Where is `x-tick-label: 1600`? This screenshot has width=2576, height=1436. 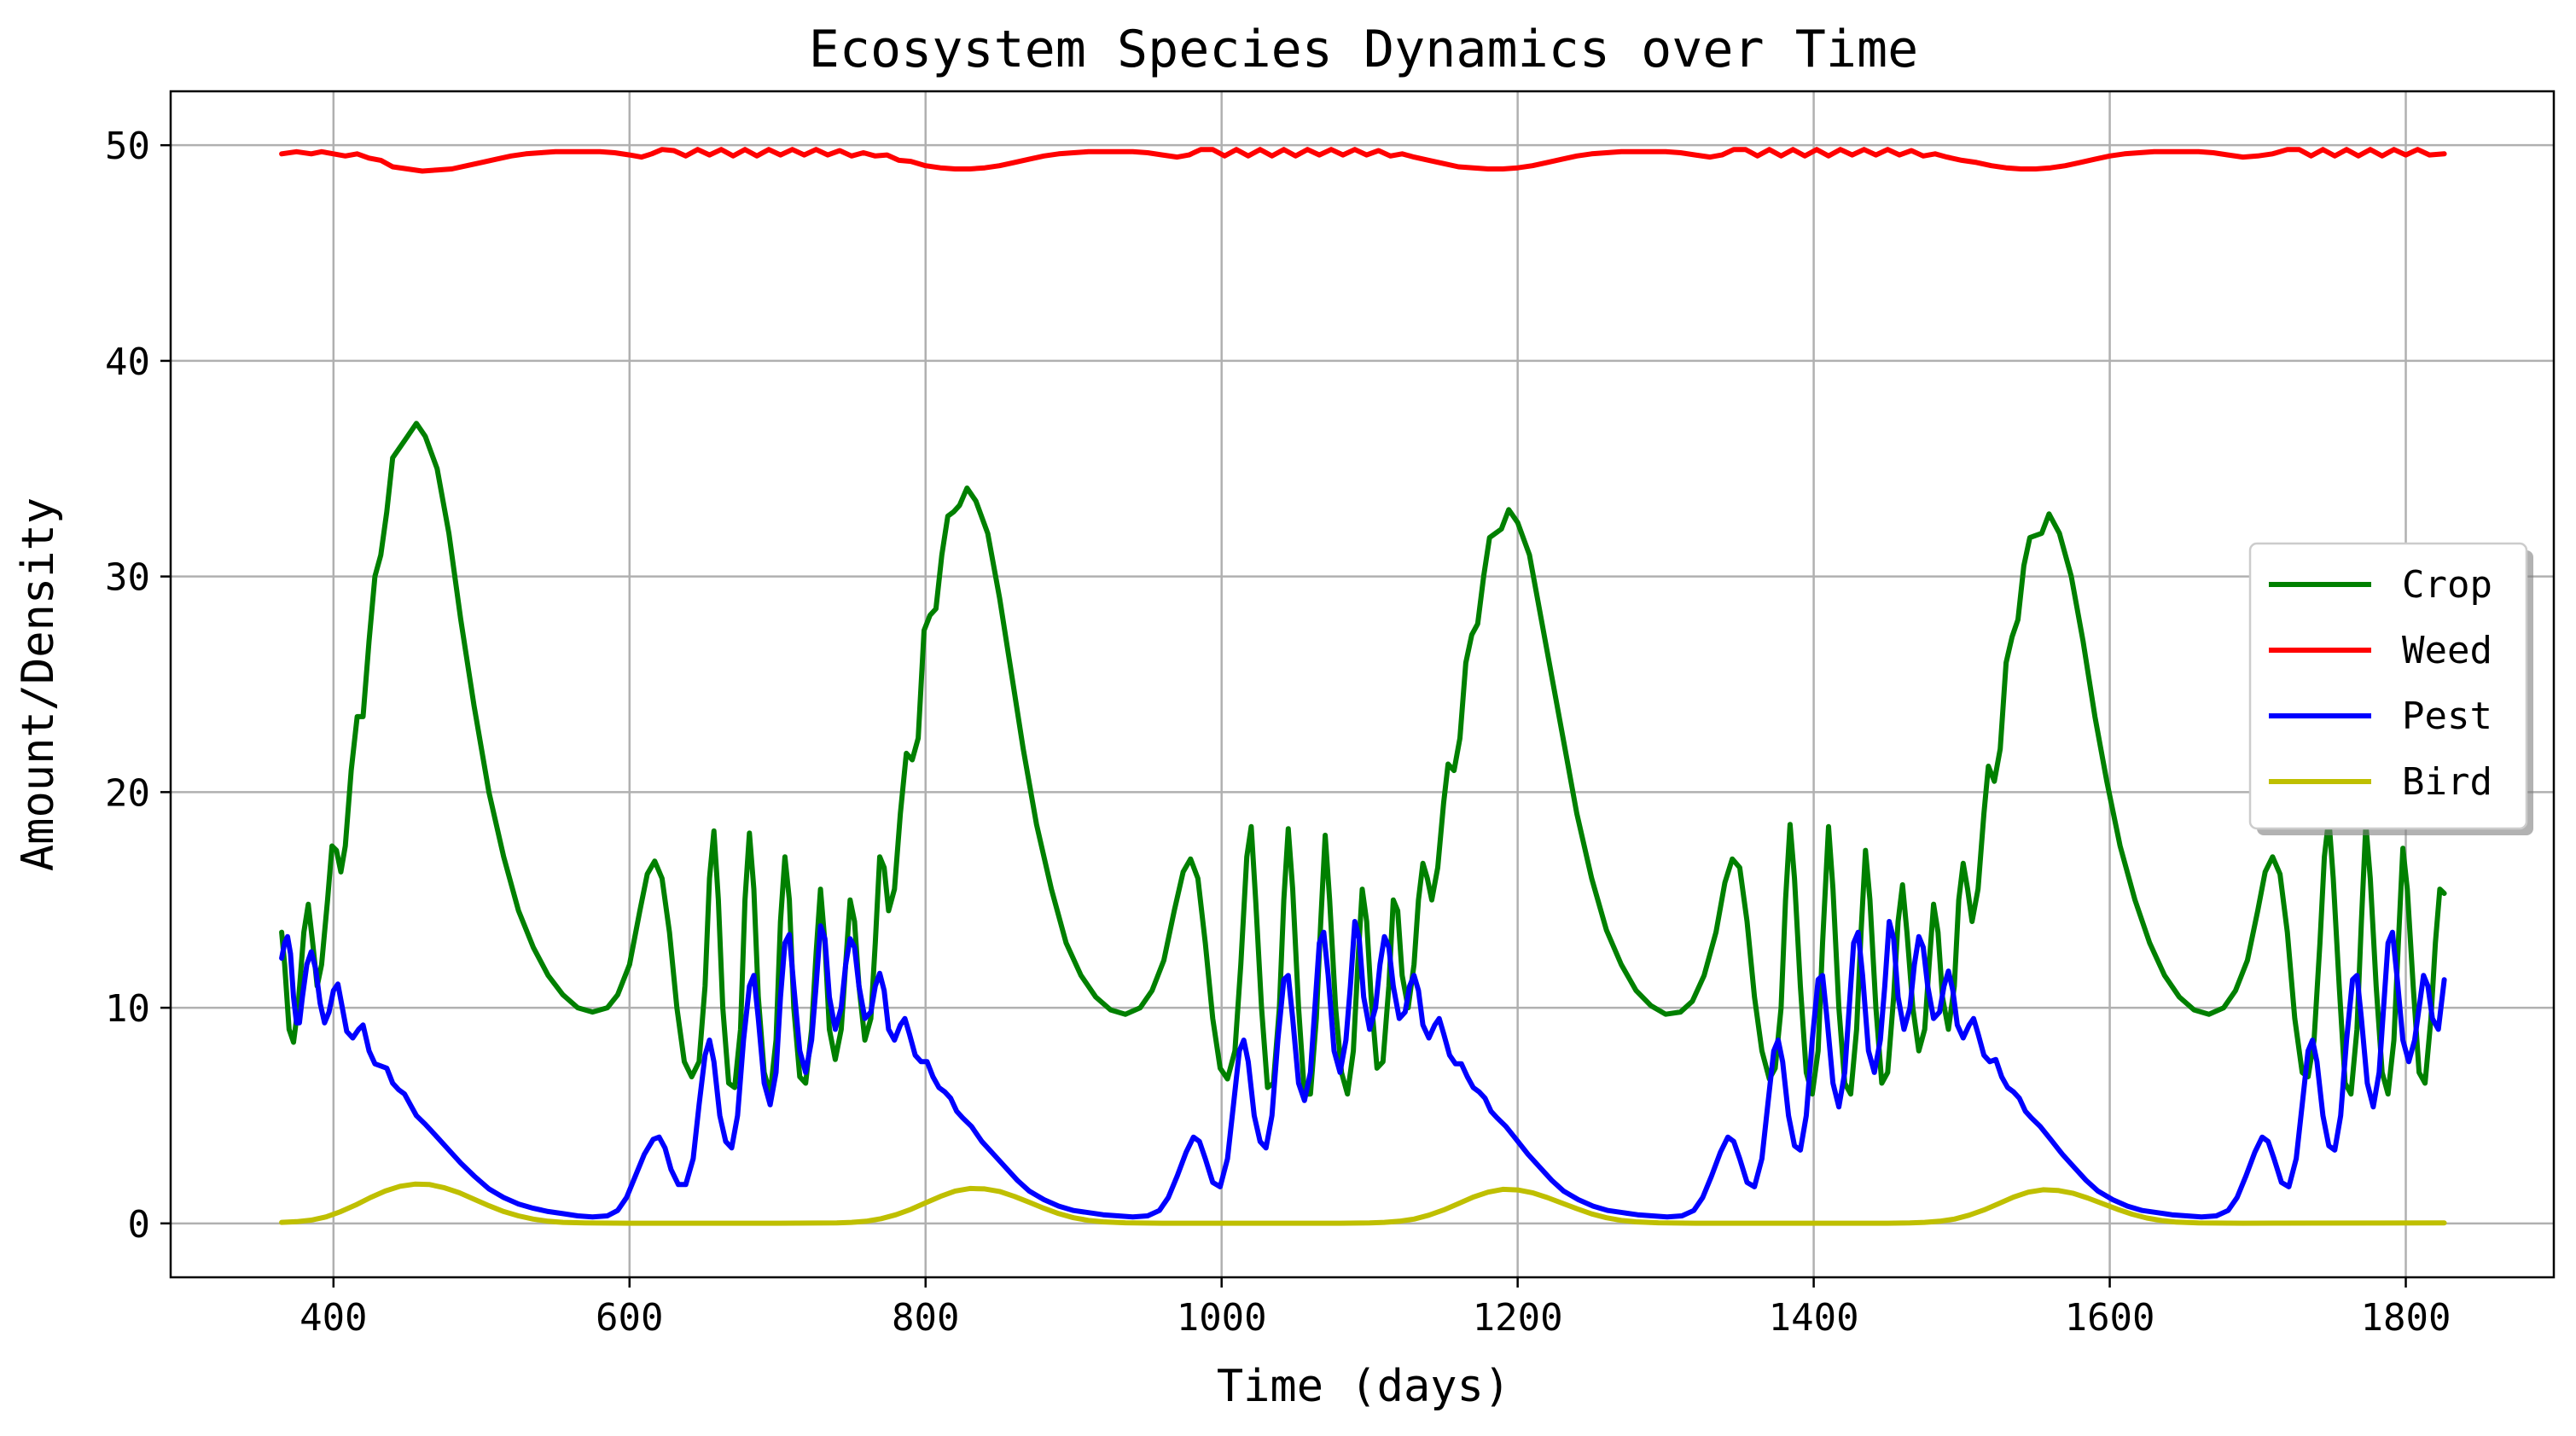
x-tick-label: 1600 is located at coordinates (2110, 1318).